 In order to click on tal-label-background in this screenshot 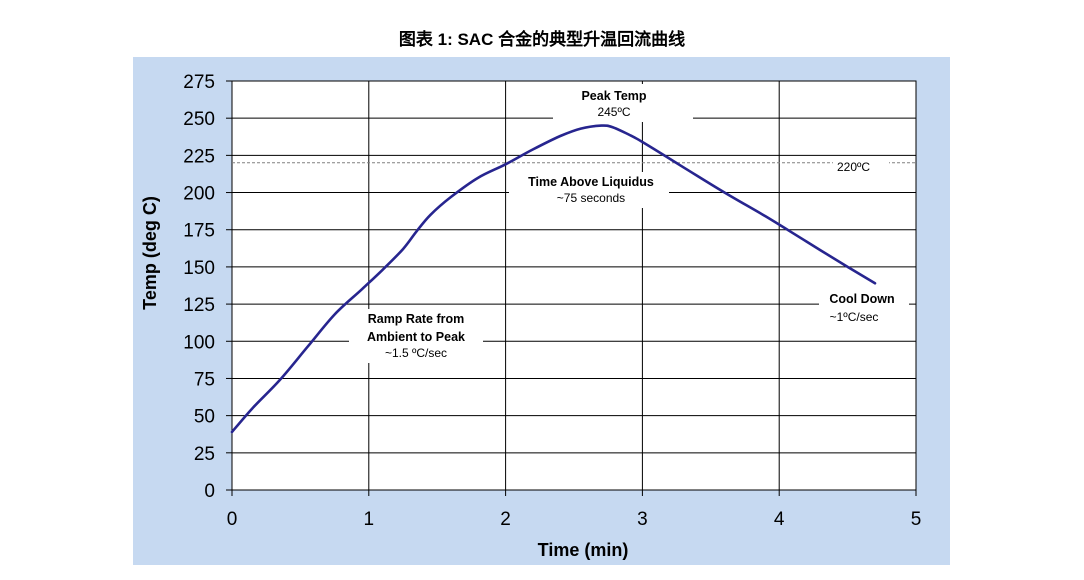, I will do `click(589, 190)`.